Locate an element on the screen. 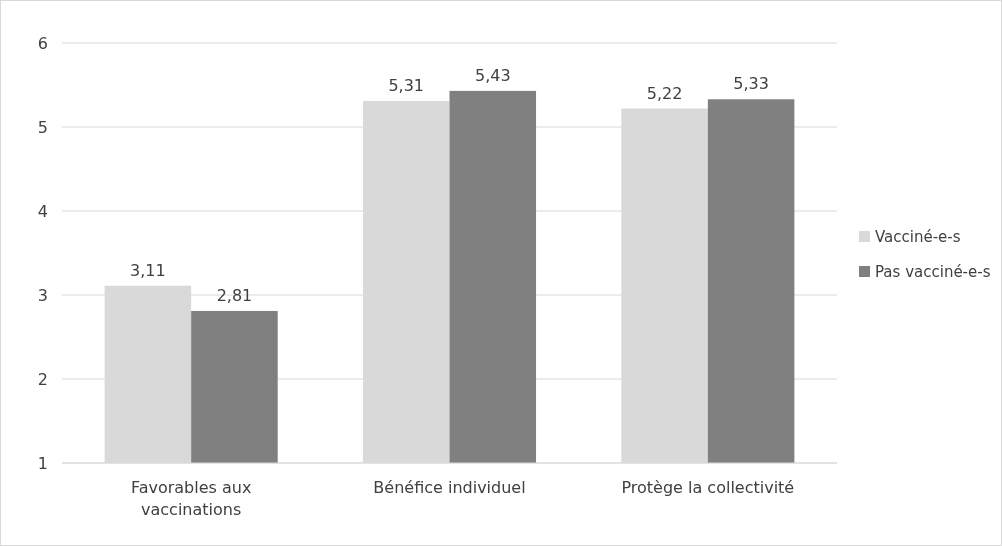  x-tick-label: Protège la collectivité is located at coordinates (708, 487).